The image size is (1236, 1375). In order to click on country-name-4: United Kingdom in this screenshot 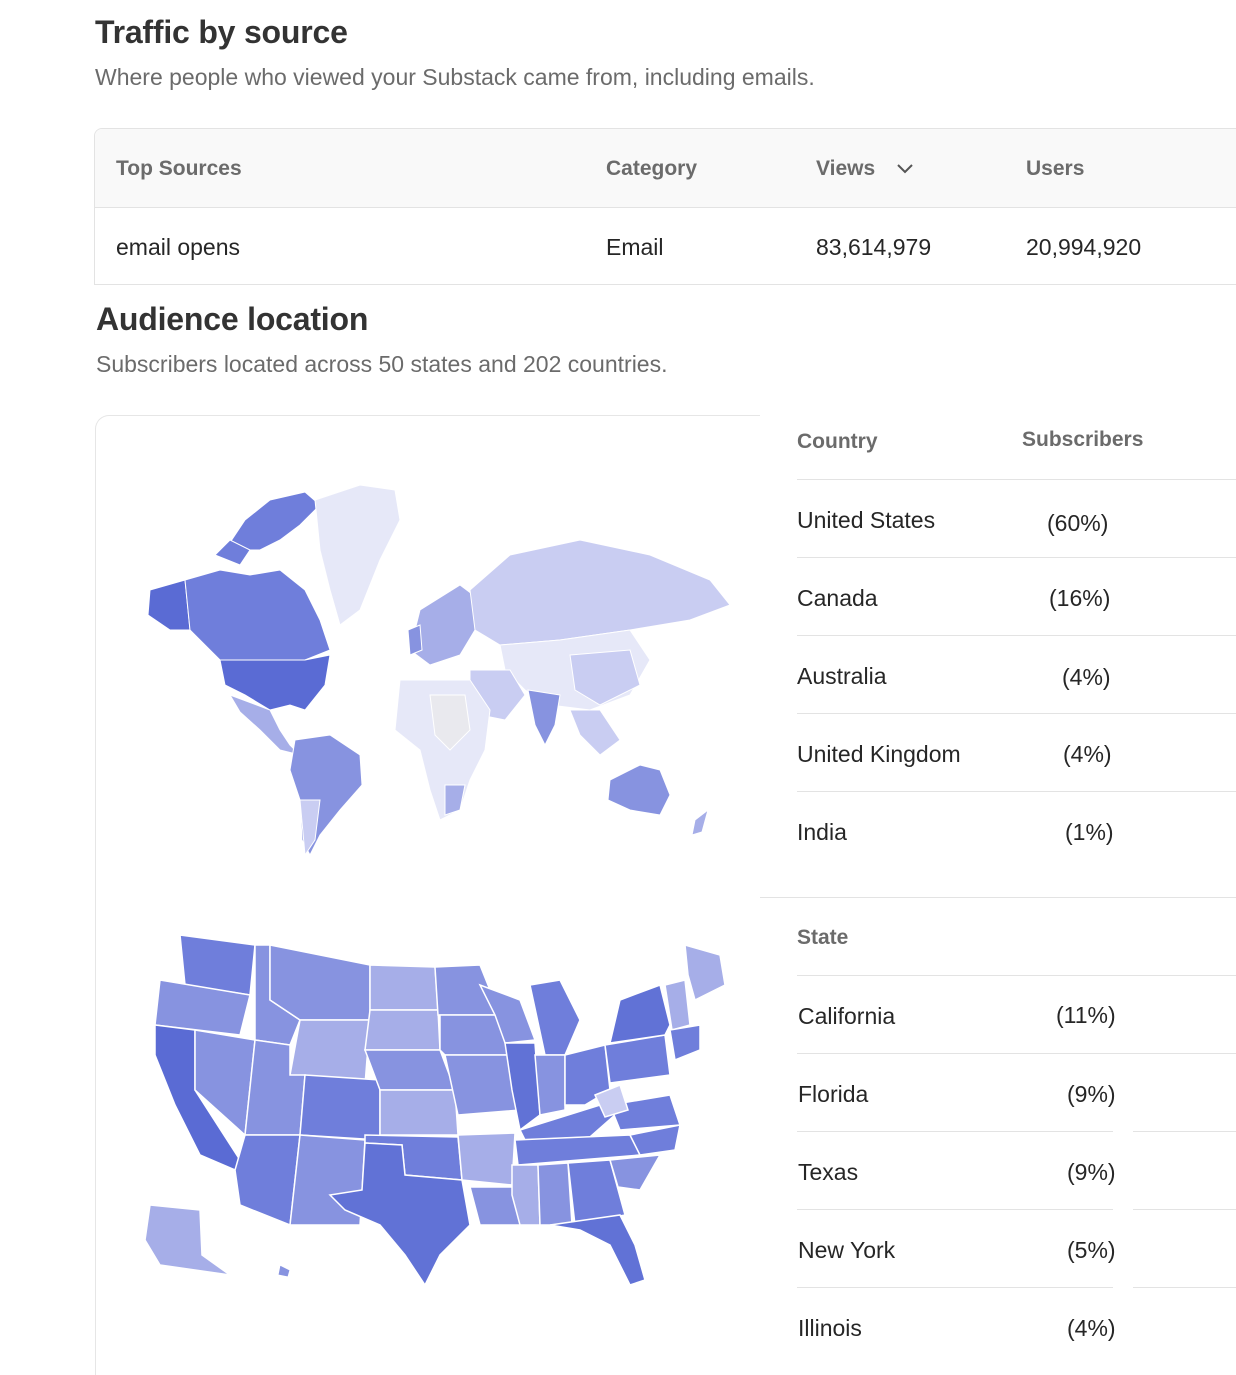, I will do `click(879, 754)`.